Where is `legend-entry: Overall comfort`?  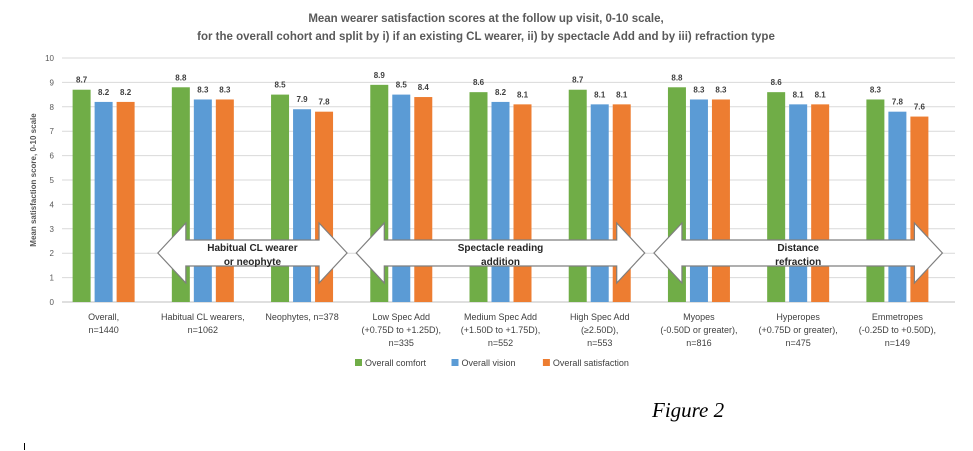 legend-entry: Overall comfort is located at coordinates (396, 363).